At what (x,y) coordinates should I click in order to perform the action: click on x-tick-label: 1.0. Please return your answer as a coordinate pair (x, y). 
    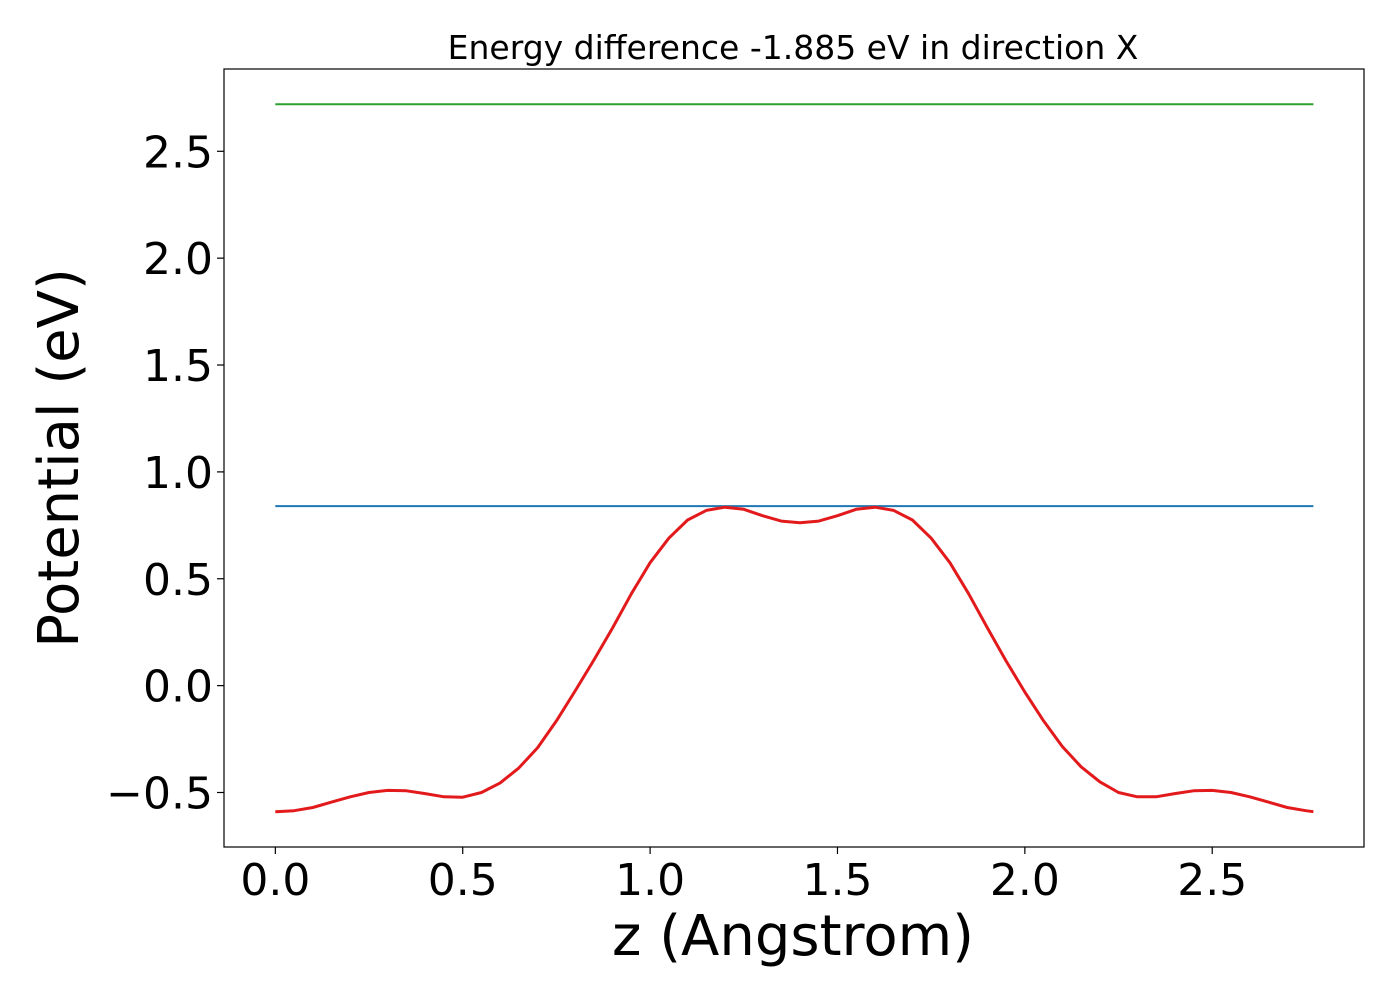
    Looking at the image, I should click on (650, 880).